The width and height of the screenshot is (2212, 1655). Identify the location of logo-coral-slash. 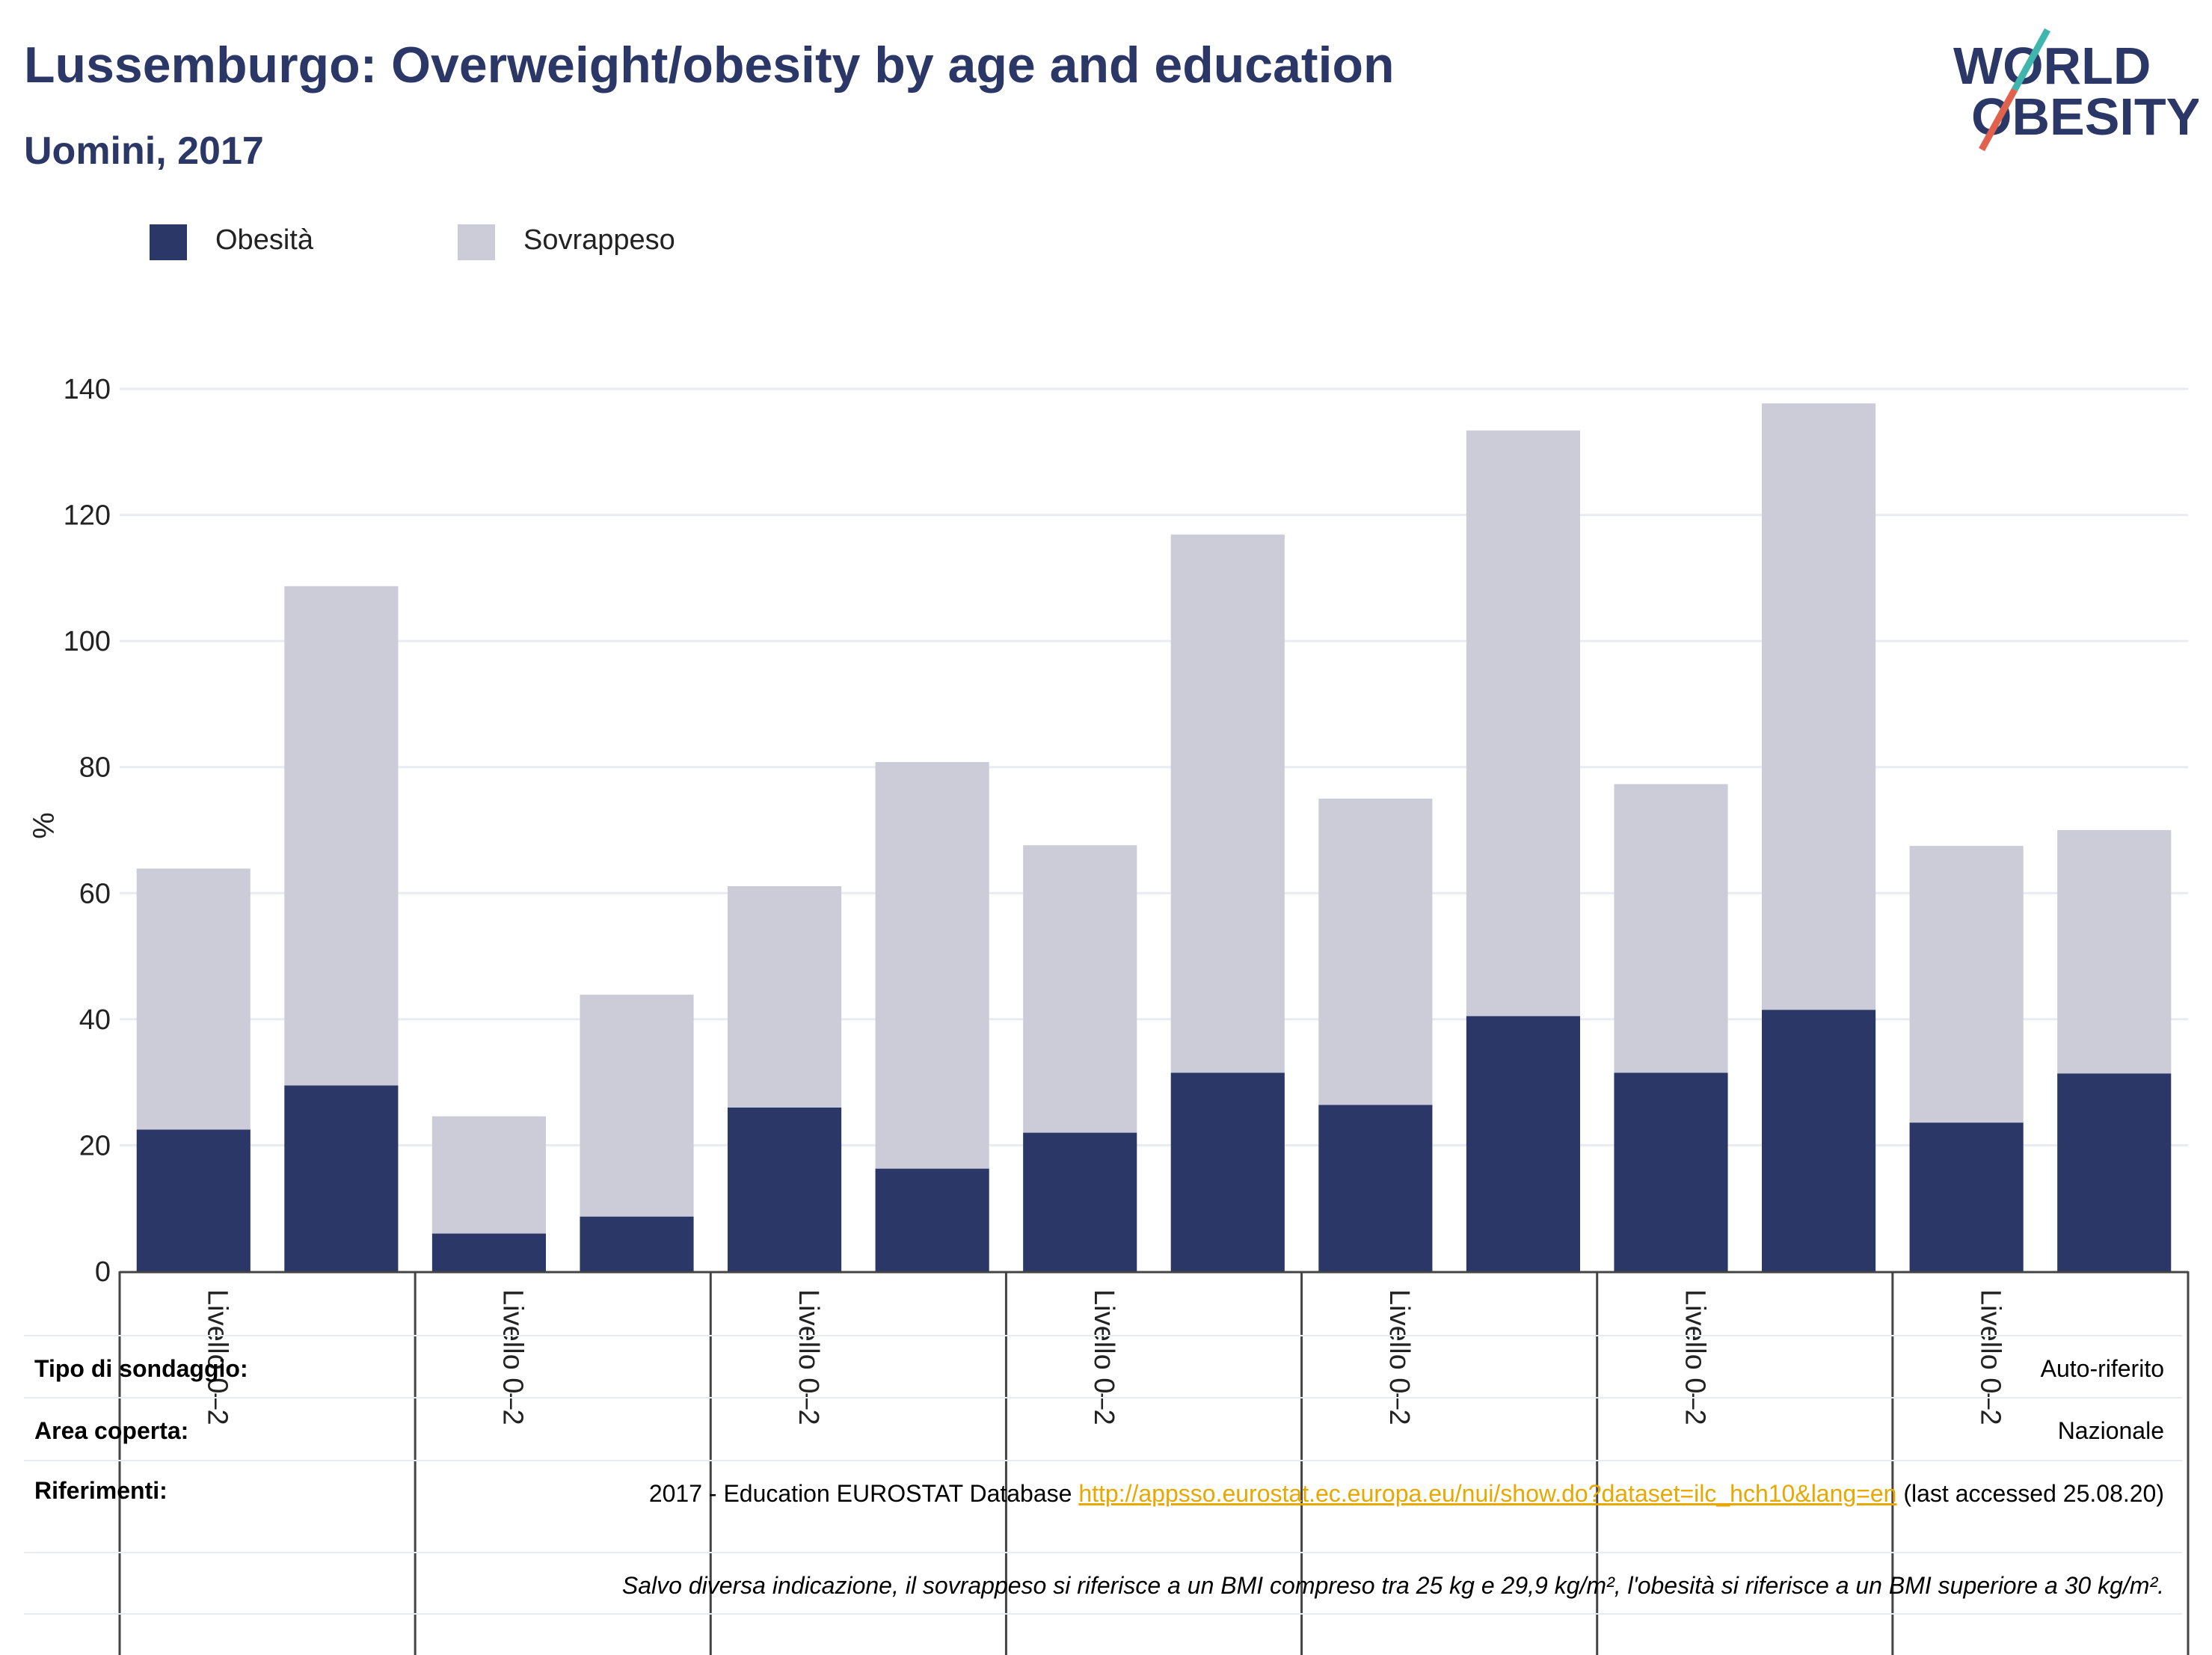
(1998, 119).